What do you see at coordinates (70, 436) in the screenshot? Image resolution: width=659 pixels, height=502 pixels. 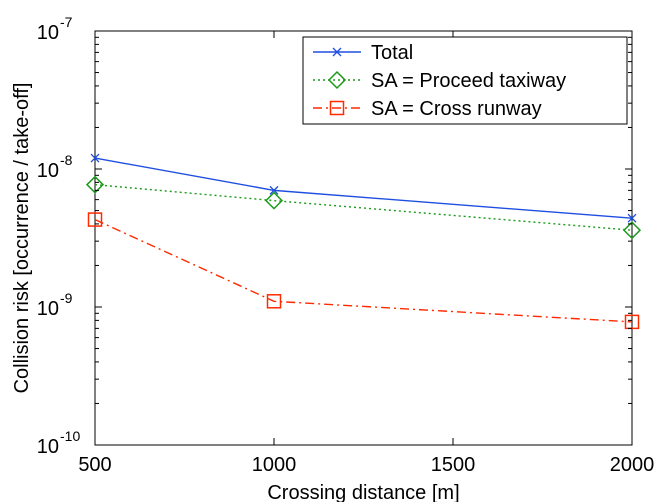 I see `y-tick-exponent: -10` at bounding box center [70, 436].